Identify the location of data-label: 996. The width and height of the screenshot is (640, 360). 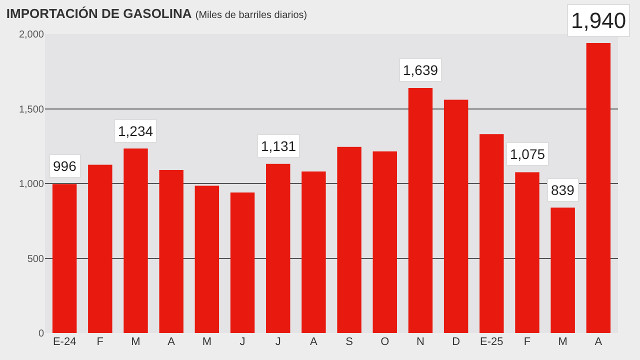
(65, 166).